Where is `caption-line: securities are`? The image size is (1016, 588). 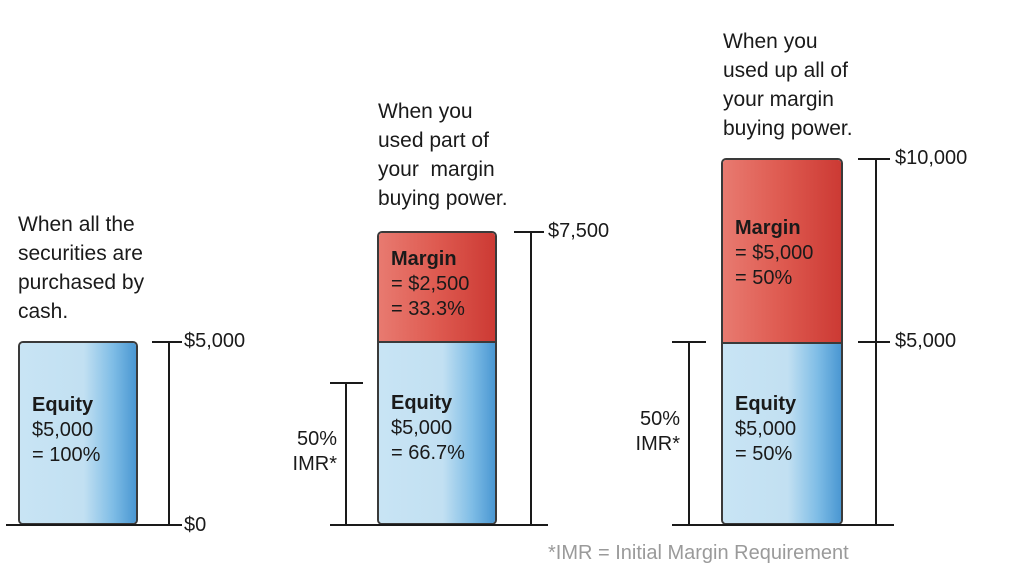 caption-line: securities are is located at coordinates (80, 253).